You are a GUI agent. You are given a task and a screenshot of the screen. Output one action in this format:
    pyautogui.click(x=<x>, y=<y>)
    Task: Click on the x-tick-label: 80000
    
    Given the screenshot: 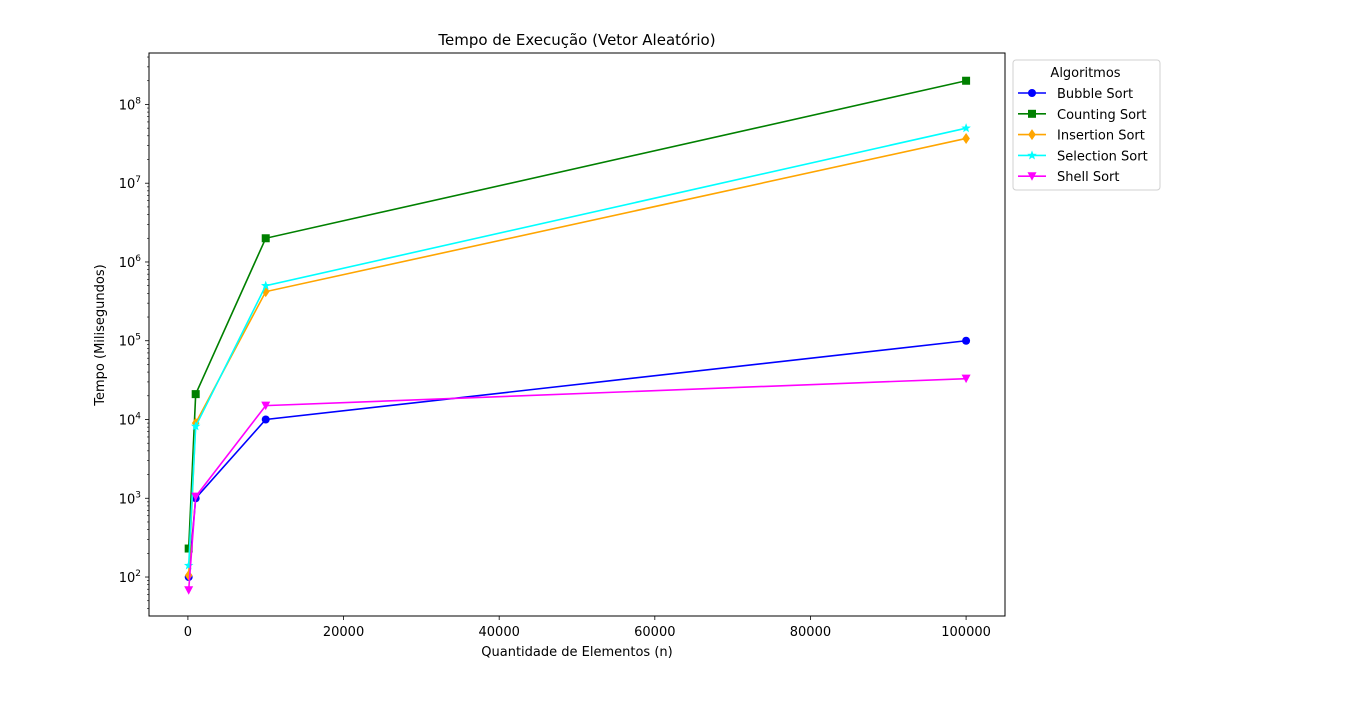 What is the action you would take?
    pyautogui.click(x=810, y=632)
    